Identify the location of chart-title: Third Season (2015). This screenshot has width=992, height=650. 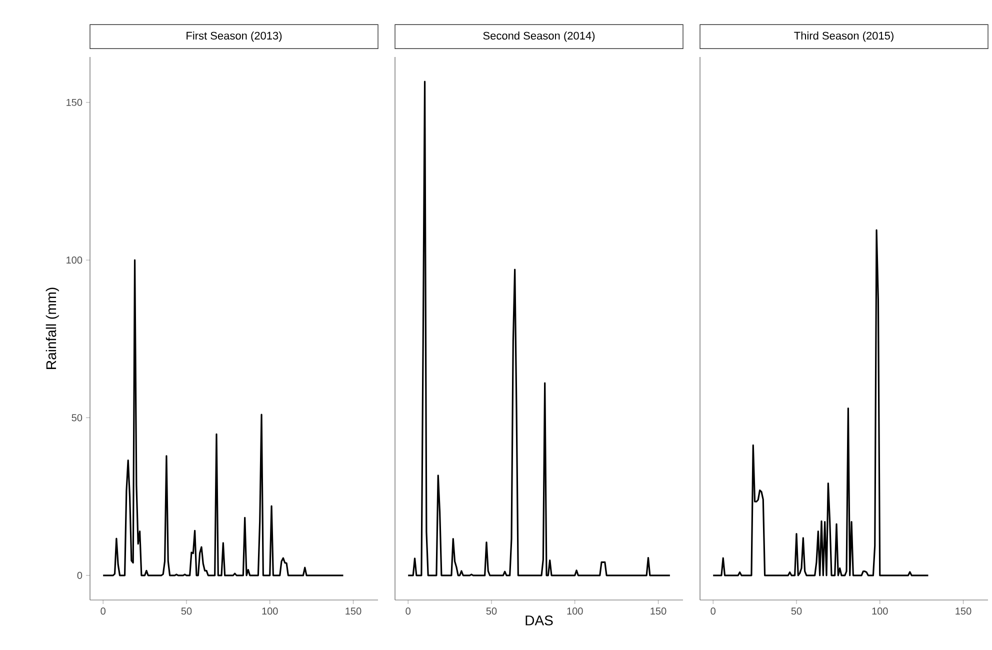
(844, 37).